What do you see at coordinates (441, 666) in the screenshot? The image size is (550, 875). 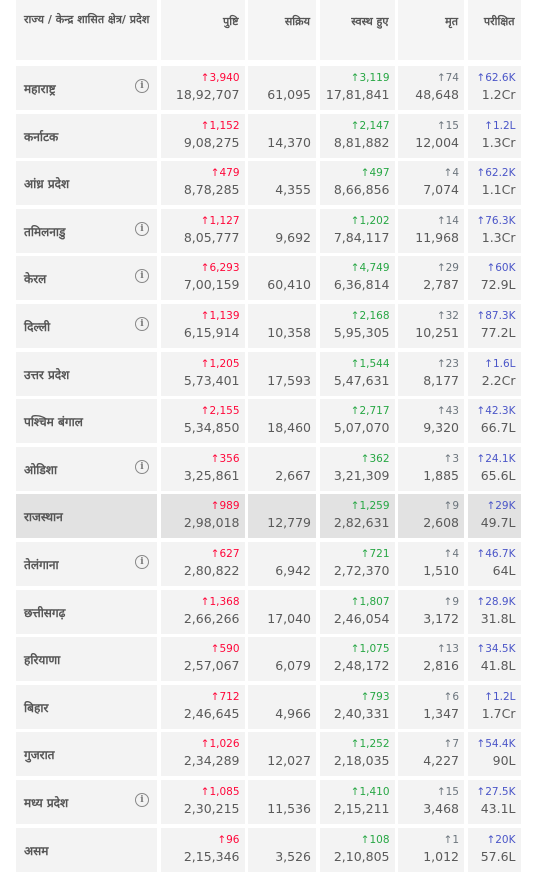 I see `deceased-total: 2,816` at bounding box center [441, 666].